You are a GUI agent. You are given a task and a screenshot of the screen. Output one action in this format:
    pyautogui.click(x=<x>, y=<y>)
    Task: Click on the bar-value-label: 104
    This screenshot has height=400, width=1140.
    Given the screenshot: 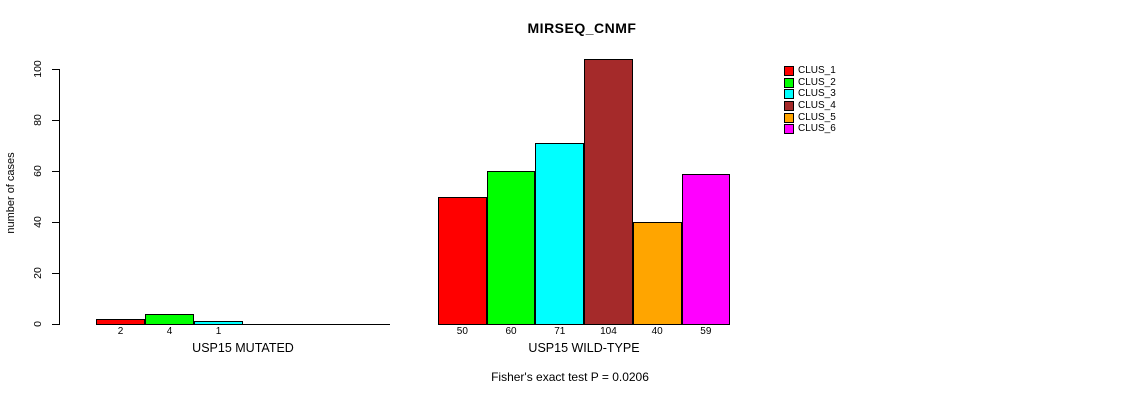 What is the action you would take?
    pyautogui.click(x=608, y=331)
    